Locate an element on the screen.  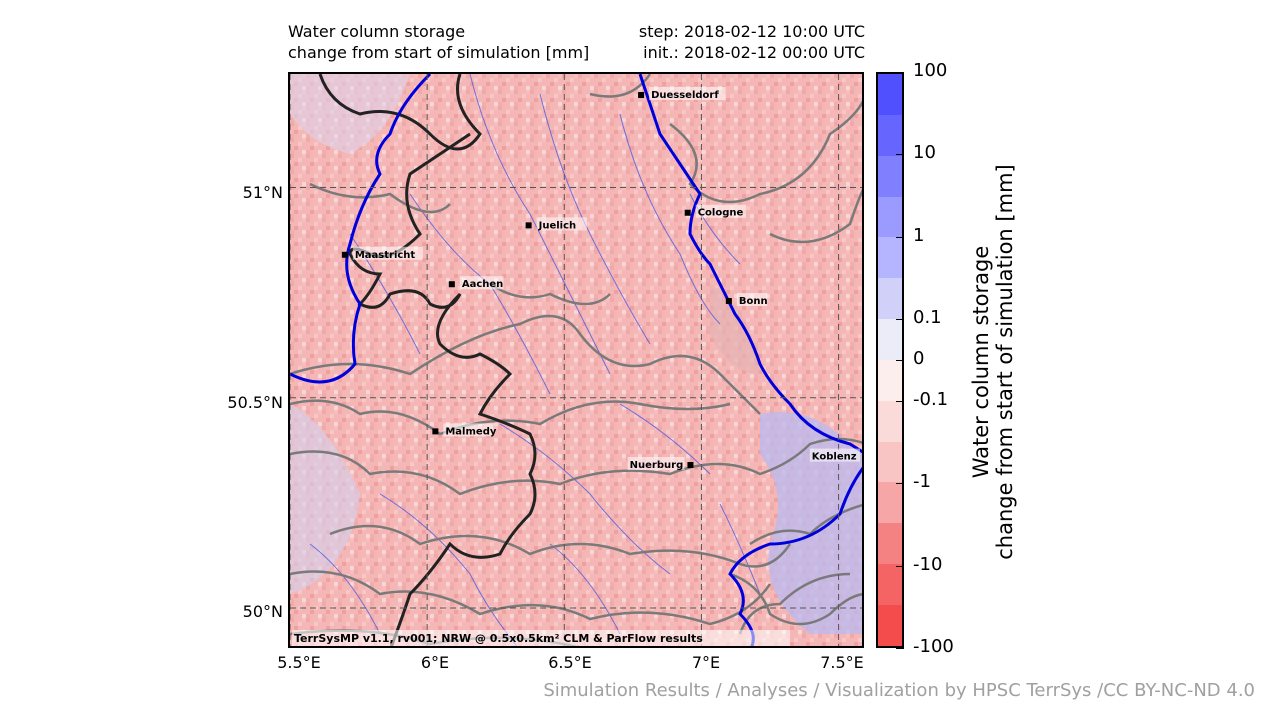
city-maastricht: Maastricht is located at coordinates (382, 253).